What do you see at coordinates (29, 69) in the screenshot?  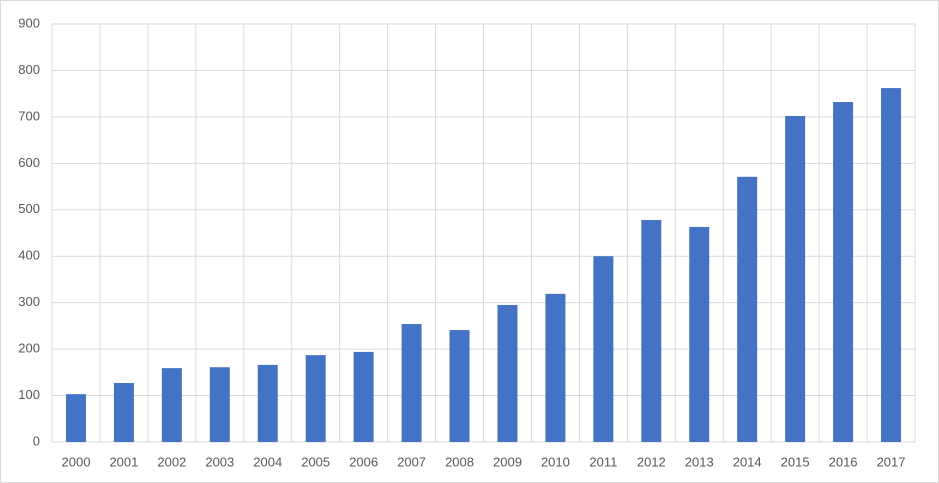 I see `y-tick-label: 800` at bounding box center [29, 69].